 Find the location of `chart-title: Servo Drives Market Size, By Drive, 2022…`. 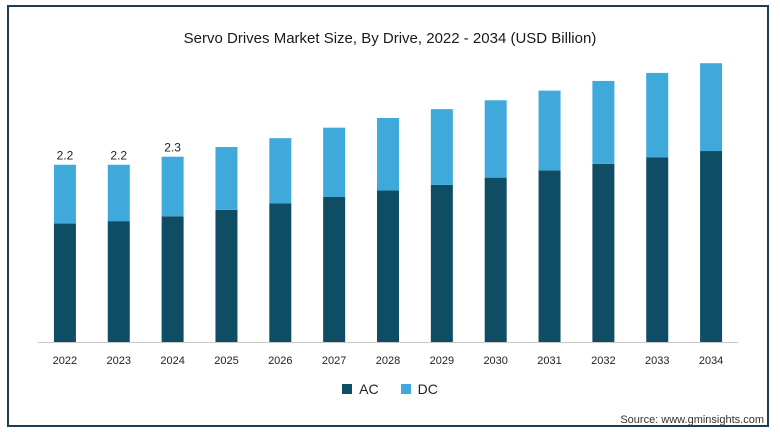

chart-title: Servo Drives Market Size, By Drive, 2022… is located at coordinates (390, 38).